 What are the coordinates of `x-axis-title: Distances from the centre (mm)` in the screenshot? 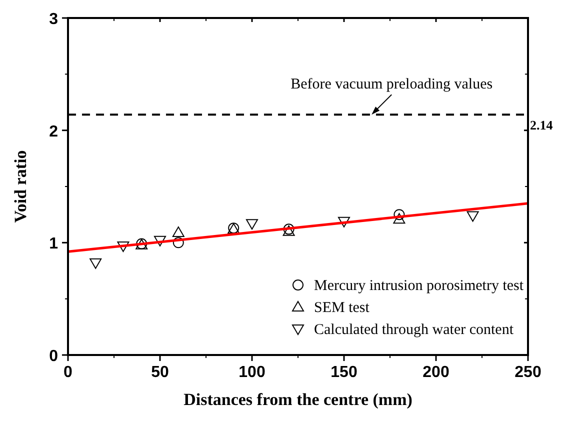 It's located at (298, 399).